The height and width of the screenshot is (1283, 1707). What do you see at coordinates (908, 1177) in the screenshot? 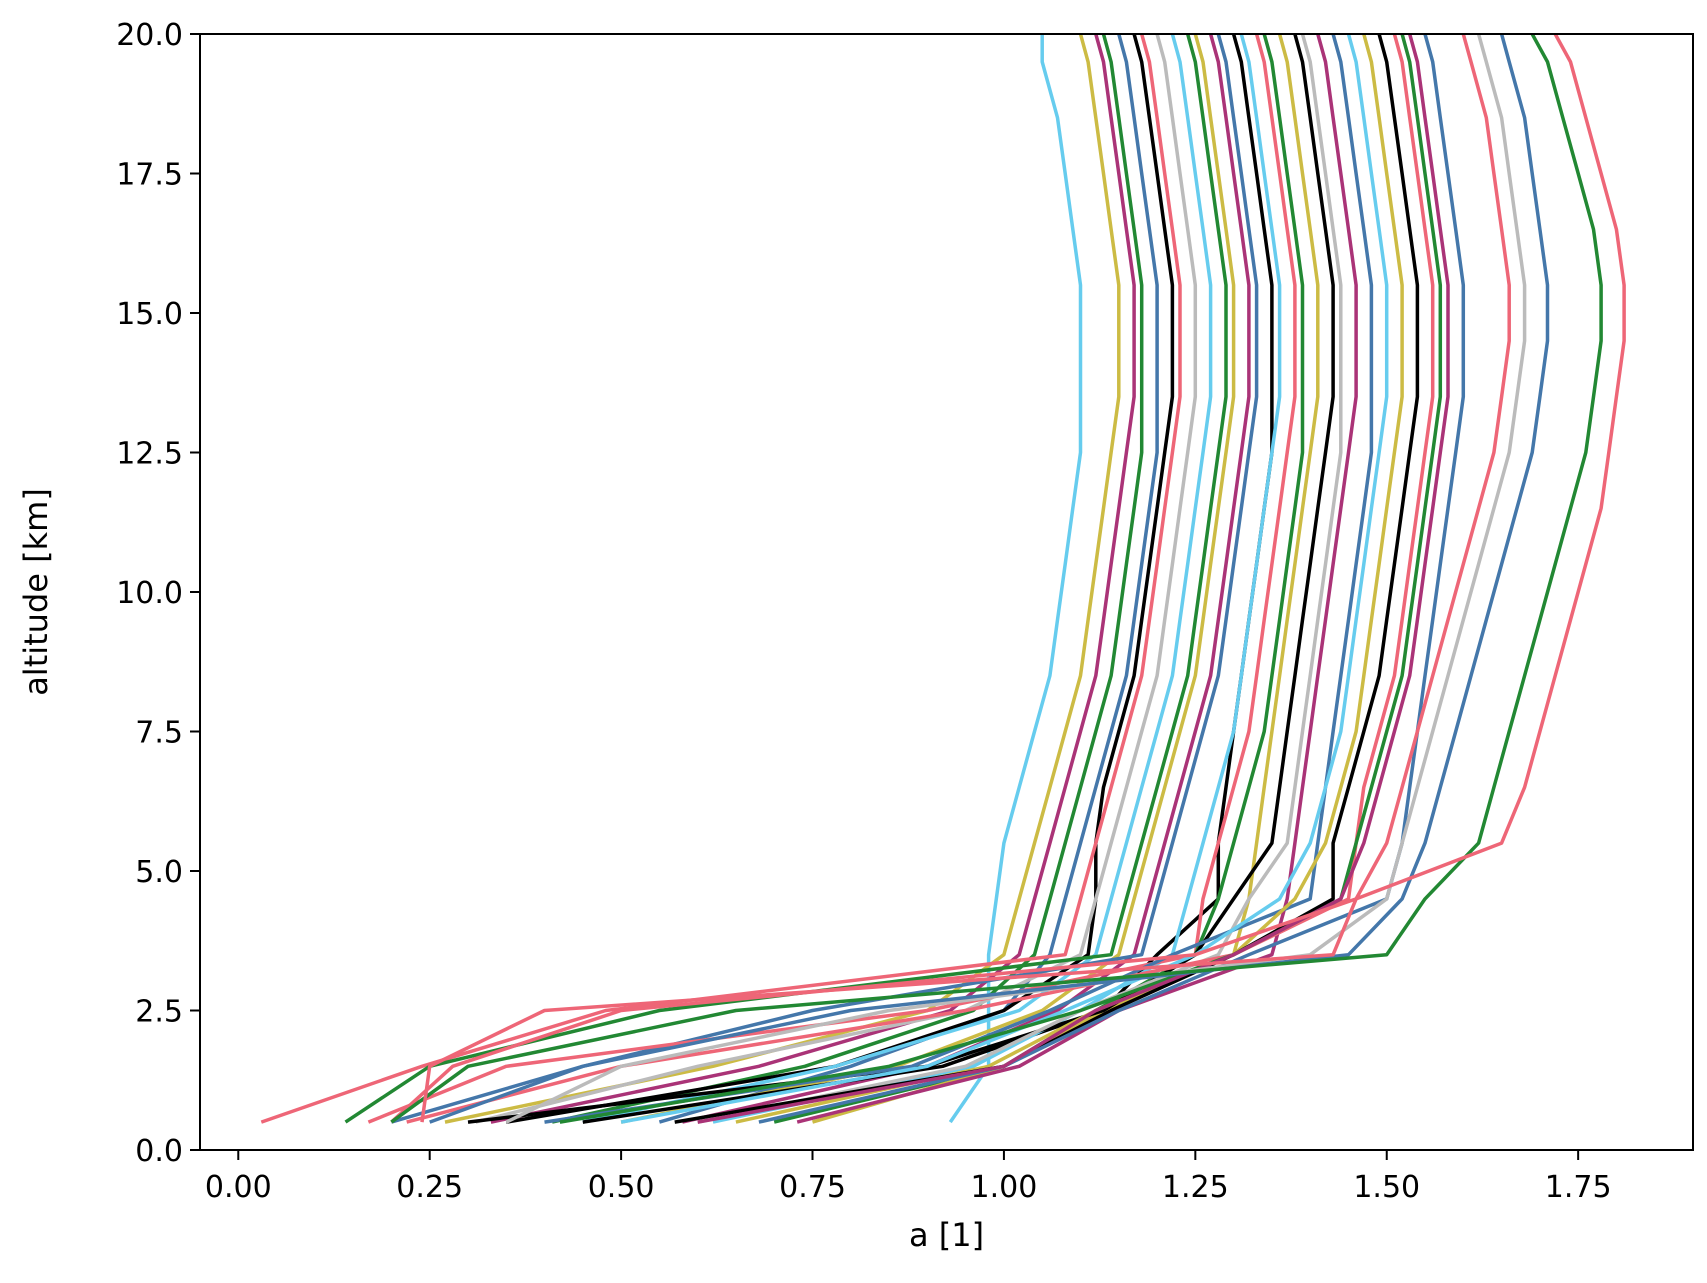
I see `x-axis: 0.00 0.25 0.50 0.75 1.00 1.25 1.50 1.75` at bounding box center [908, 1177].